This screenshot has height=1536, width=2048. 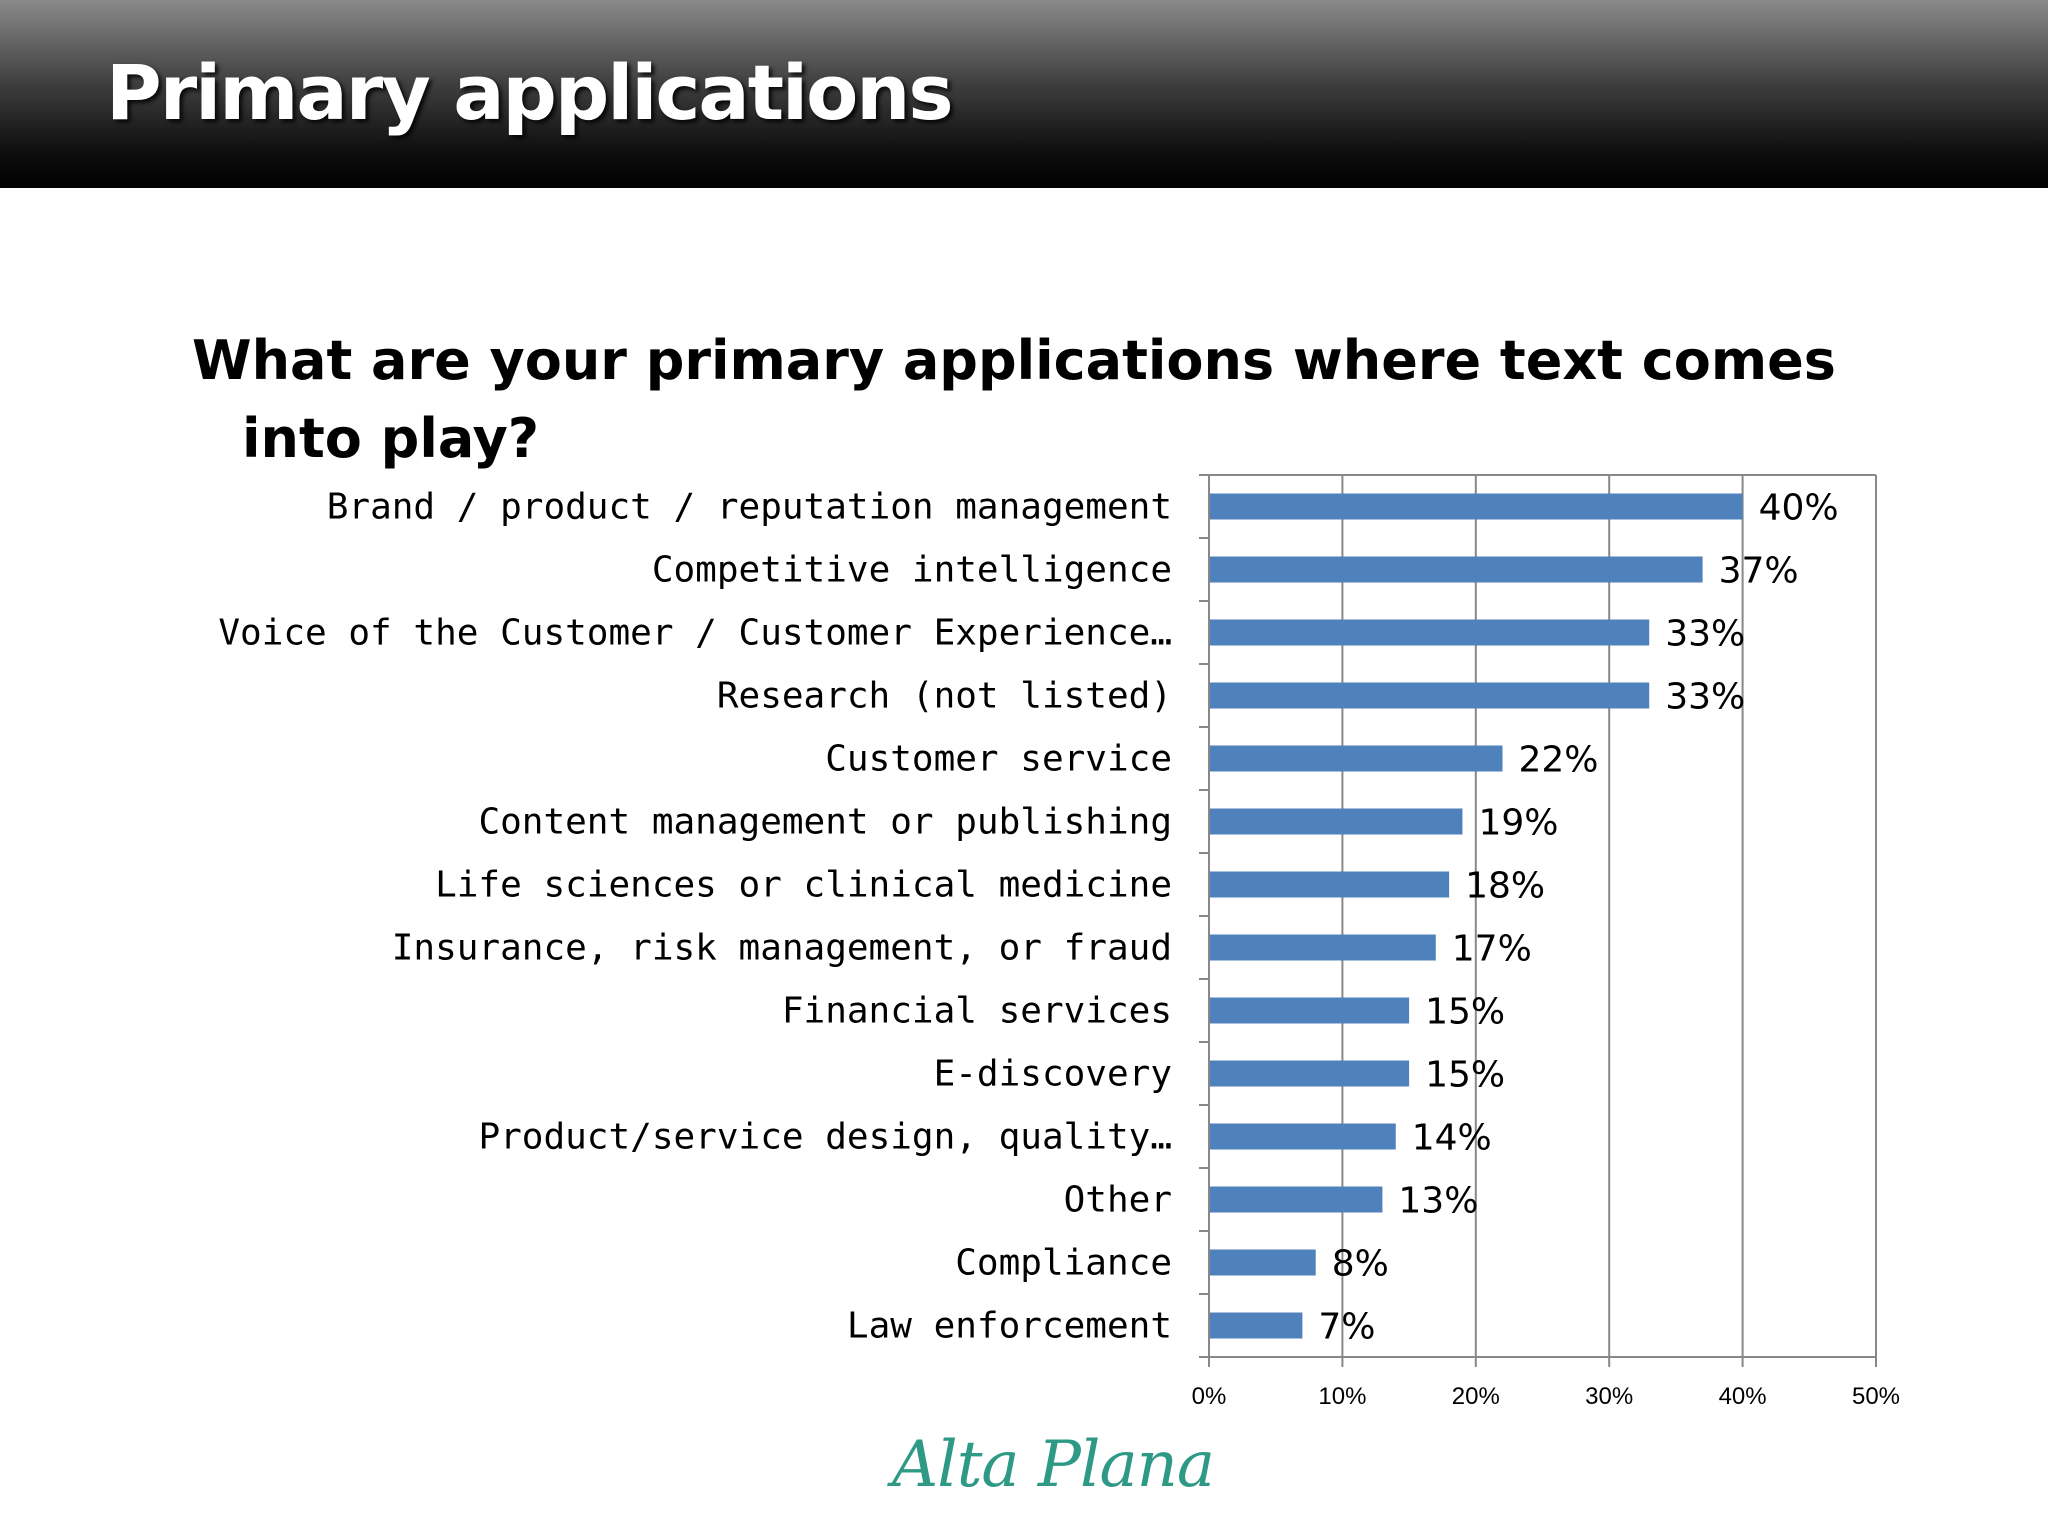 What do you see at coordinates (977, 1011) in the screenshot?
I see `category-label: Financial services` at bounding box center [977, 1011].